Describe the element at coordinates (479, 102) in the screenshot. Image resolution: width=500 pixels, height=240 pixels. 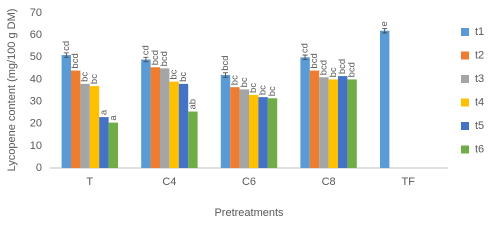
I see `legend-label: t4` at that location.